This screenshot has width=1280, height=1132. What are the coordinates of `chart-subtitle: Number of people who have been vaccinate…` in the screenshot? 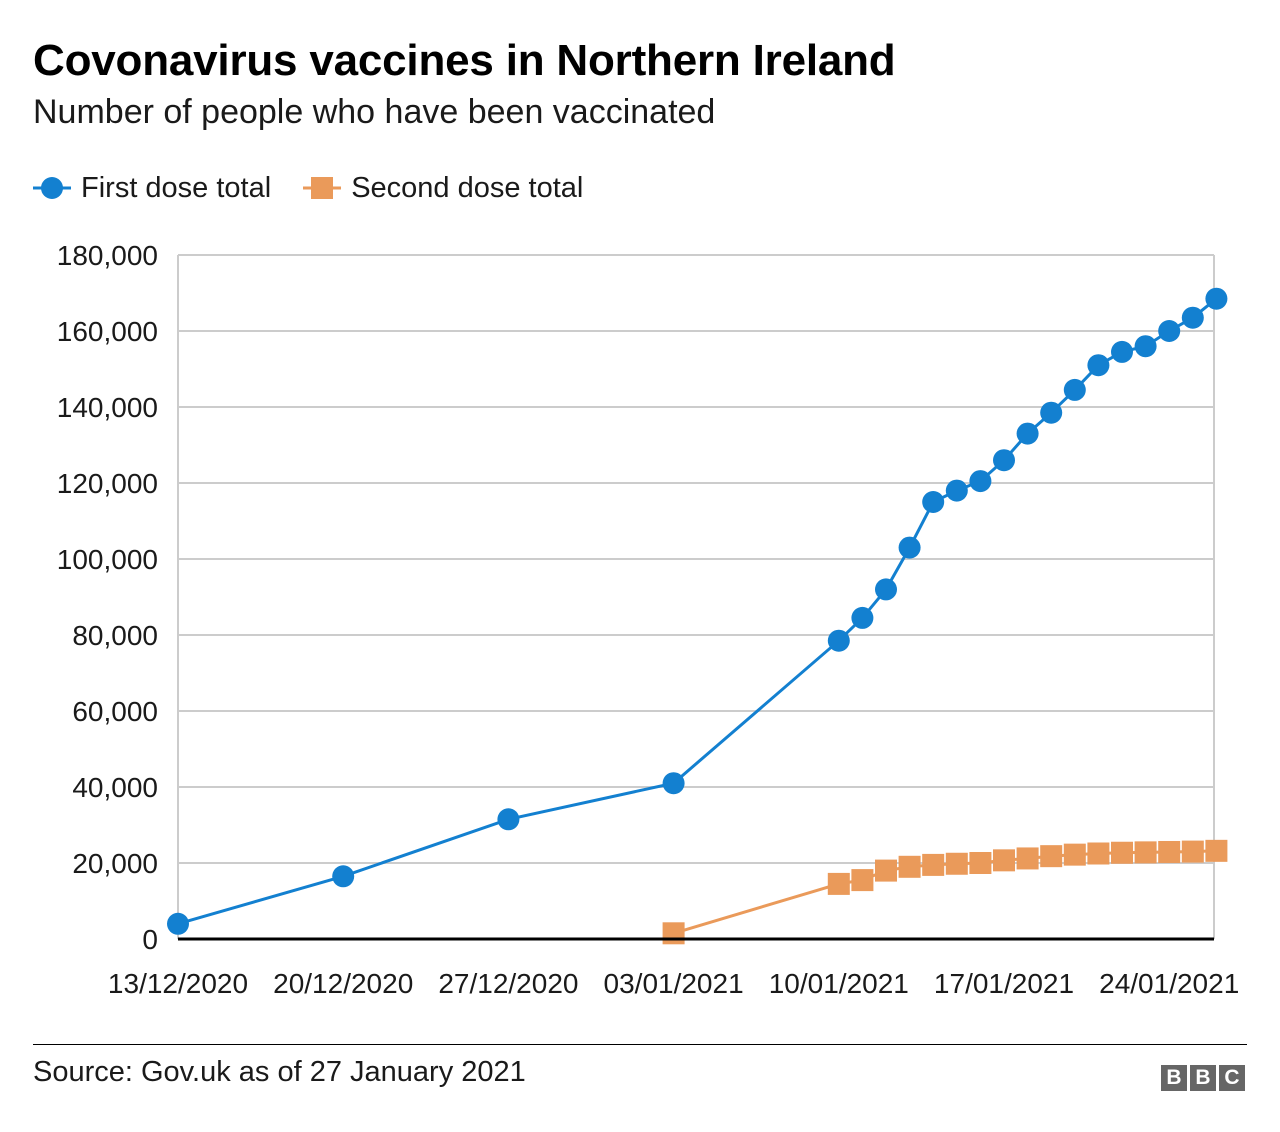 It's located at (374, 112).